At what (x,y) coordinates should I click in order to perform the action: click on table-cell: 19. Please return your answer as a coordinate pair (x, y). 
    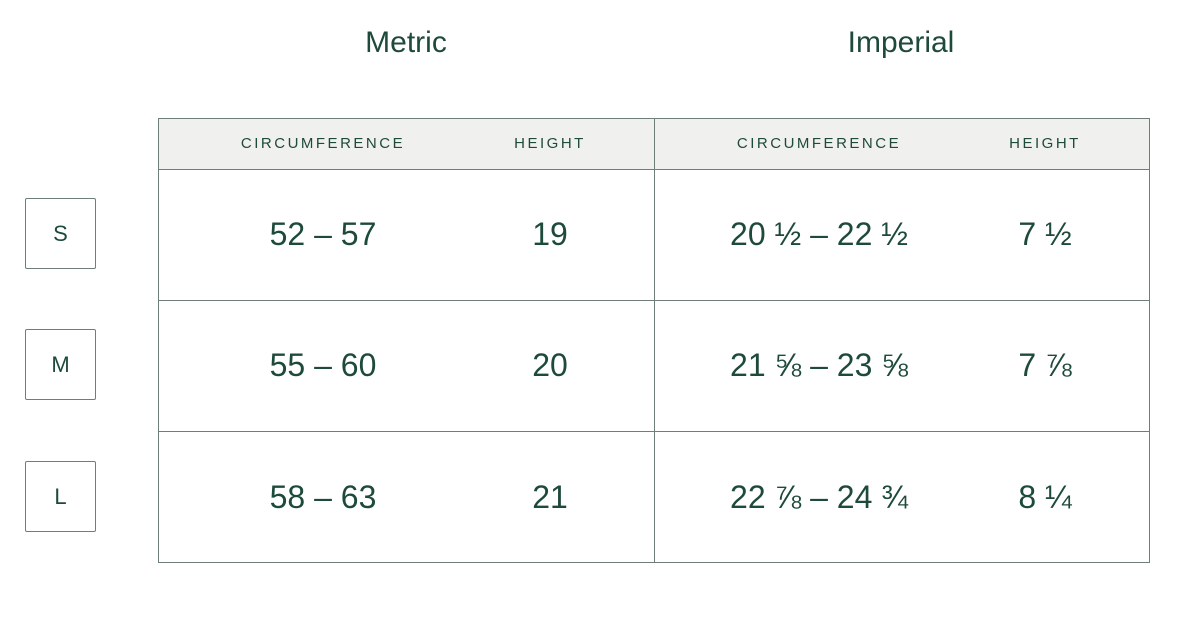
    Looking at the image, I should click on (550, 234).